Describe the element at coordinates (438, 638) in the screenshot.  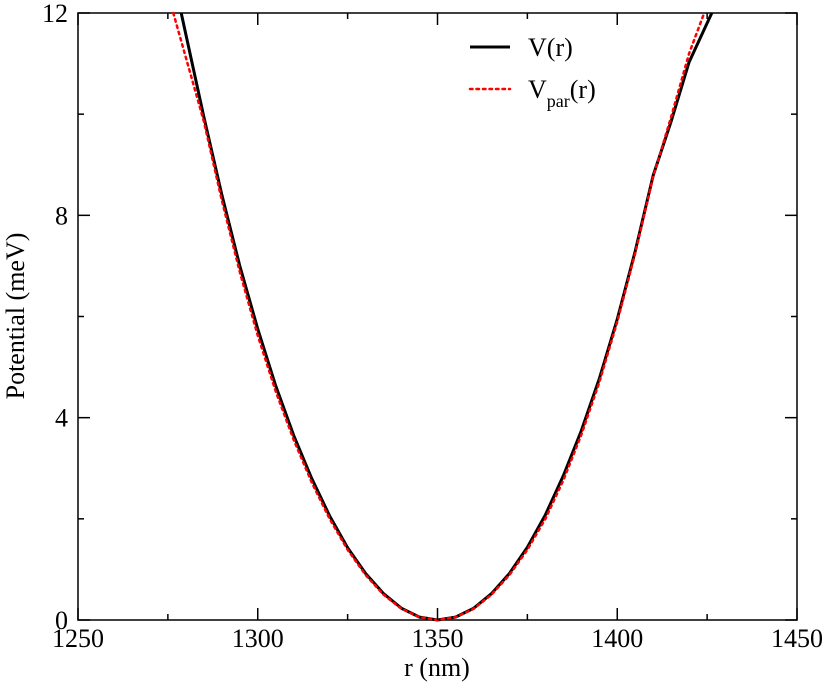
I see `x-tick-label: 1350` at that location.